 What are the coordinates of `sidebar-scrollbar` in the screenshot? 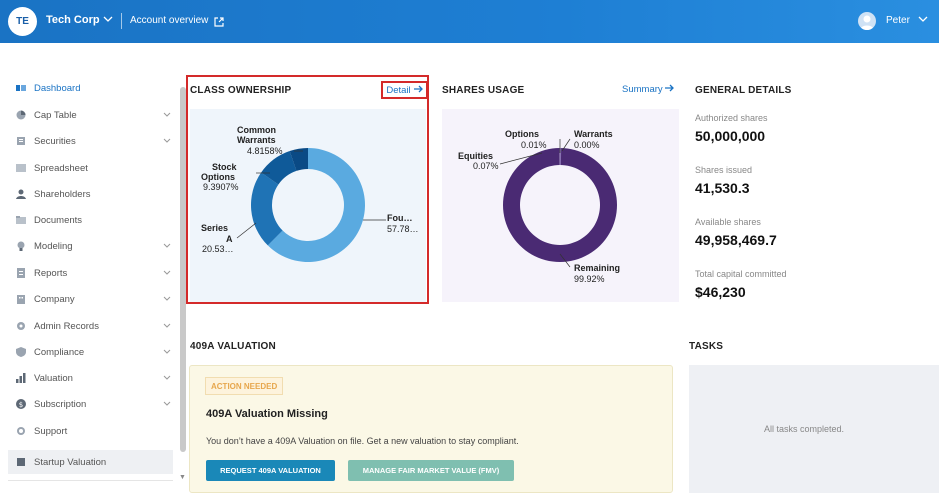 It's located at (183, 269).